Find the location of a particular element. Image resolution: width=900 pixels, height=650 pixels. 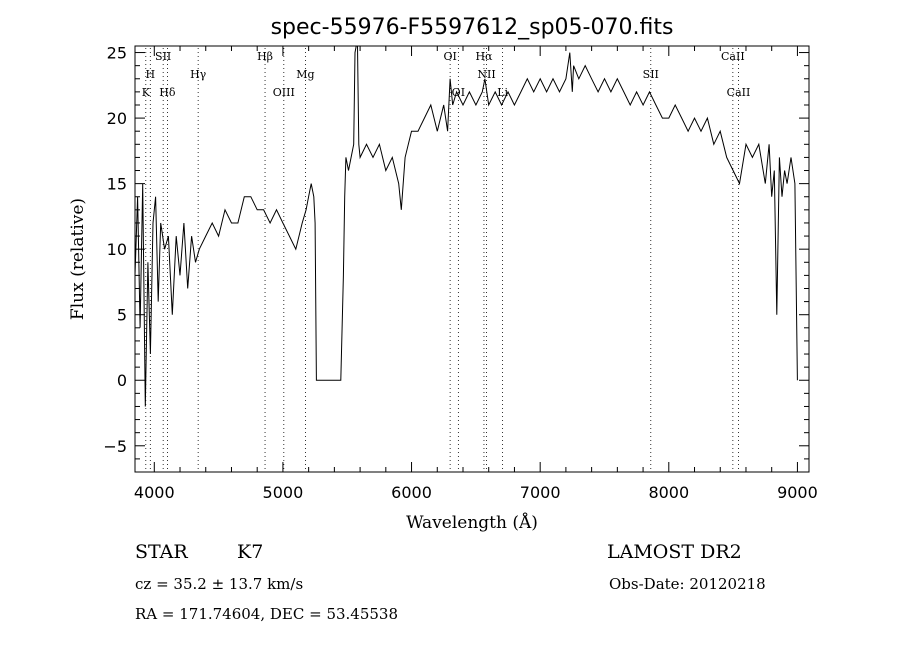

line-label-2: SII is located at coordinates (163, 56).